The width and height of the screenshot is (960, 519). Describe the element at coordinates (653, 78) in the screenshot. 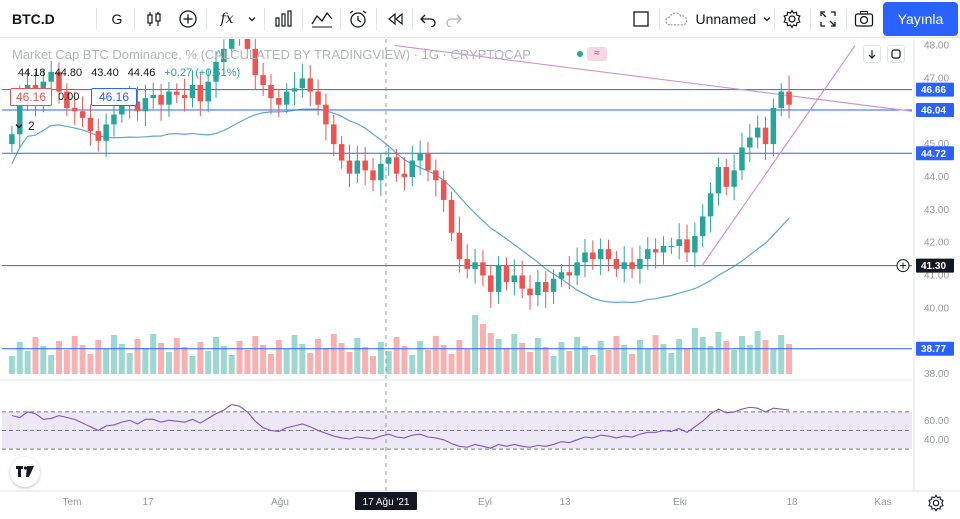

I see `trend-line-resistance` at that location.